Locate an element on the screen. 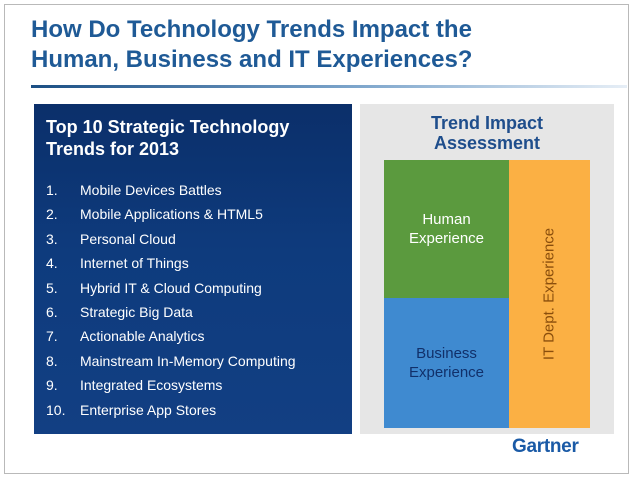 This screenshot has height=480, width=635. it-dept-experience-box: IT Dept. Experience is located at coordinates (549, 294).